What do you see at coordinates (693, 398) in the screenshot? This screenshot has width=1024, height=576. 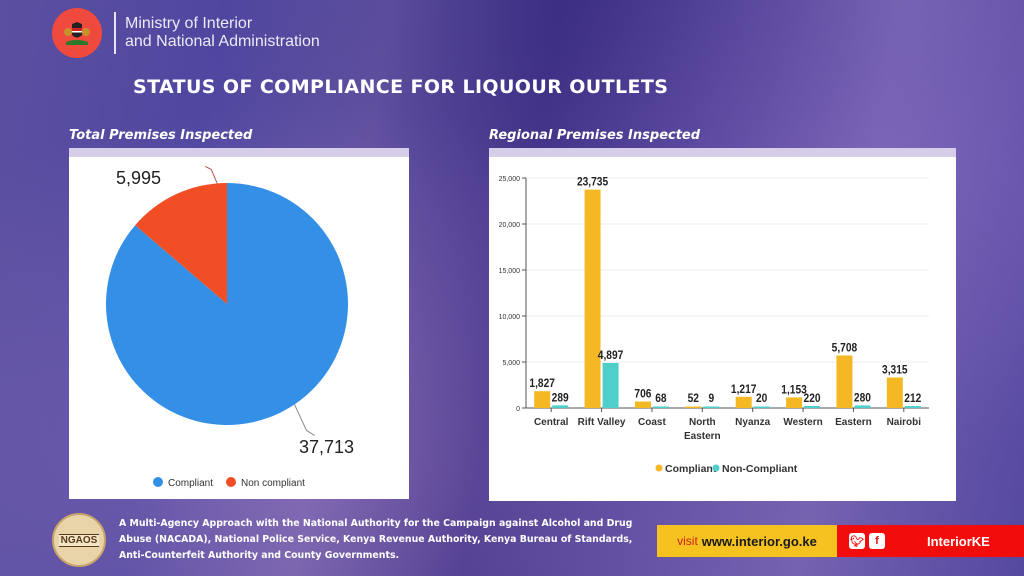 I see `bar-value-label: 52` at bounding box center [693, 398].